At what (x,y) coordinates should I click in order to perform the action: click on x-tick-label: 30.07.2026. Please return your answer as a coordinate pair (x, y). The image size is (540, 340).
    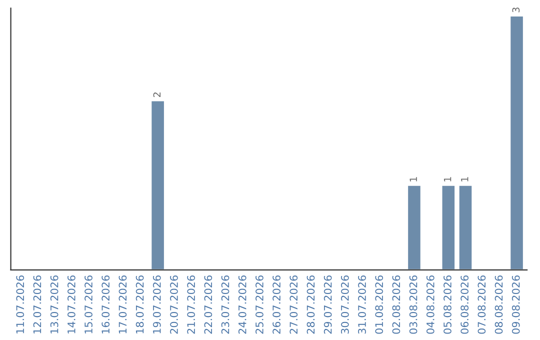
    Looking at the image, I should click on (344, 304).